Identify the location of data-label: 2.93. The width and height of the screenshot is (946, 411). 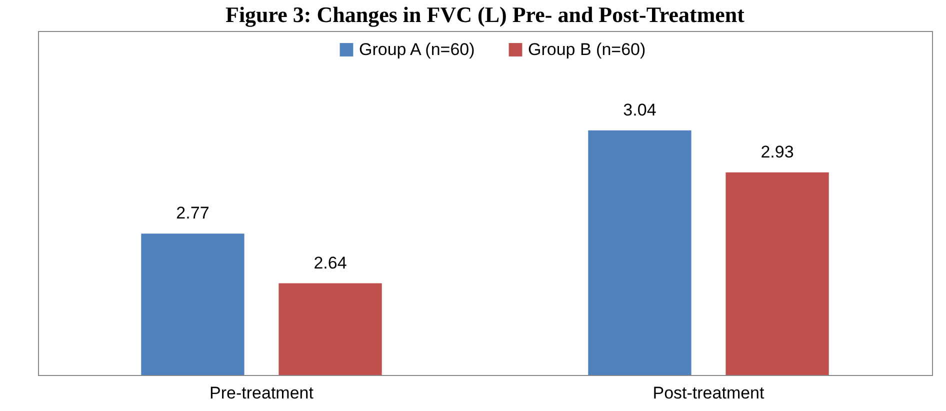
(777, 152).